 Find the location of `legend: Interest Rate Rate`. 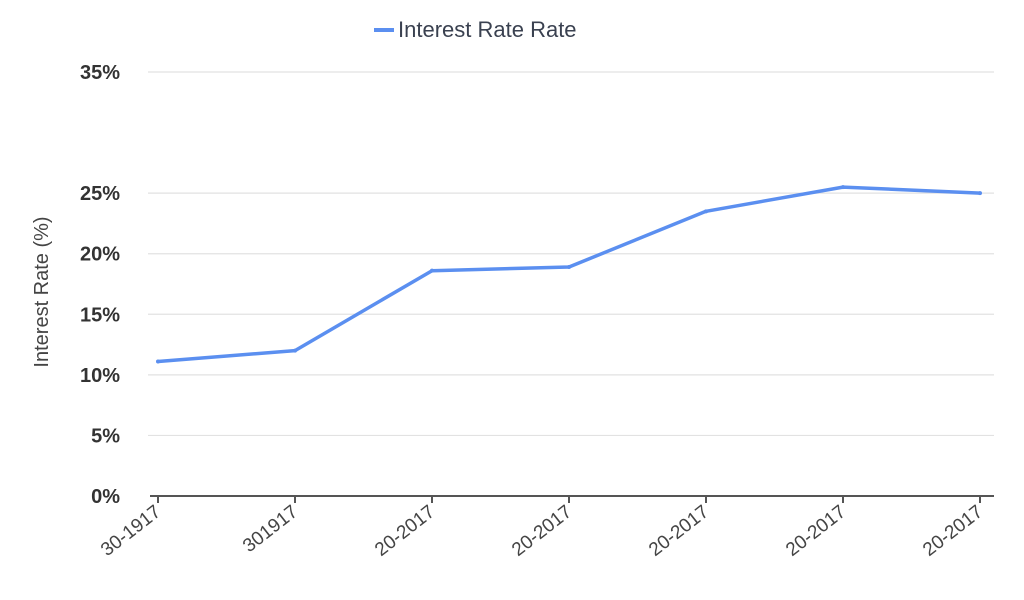

legend: Interest Rate Rate is located at coordinates (475, 29).